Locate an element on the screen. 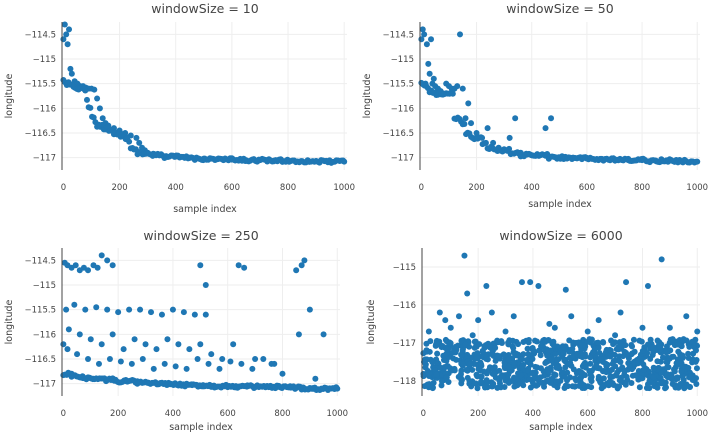 This screenshot has height=434, width=718. y-tick-label: −118 is located at coordinates (404, 382).